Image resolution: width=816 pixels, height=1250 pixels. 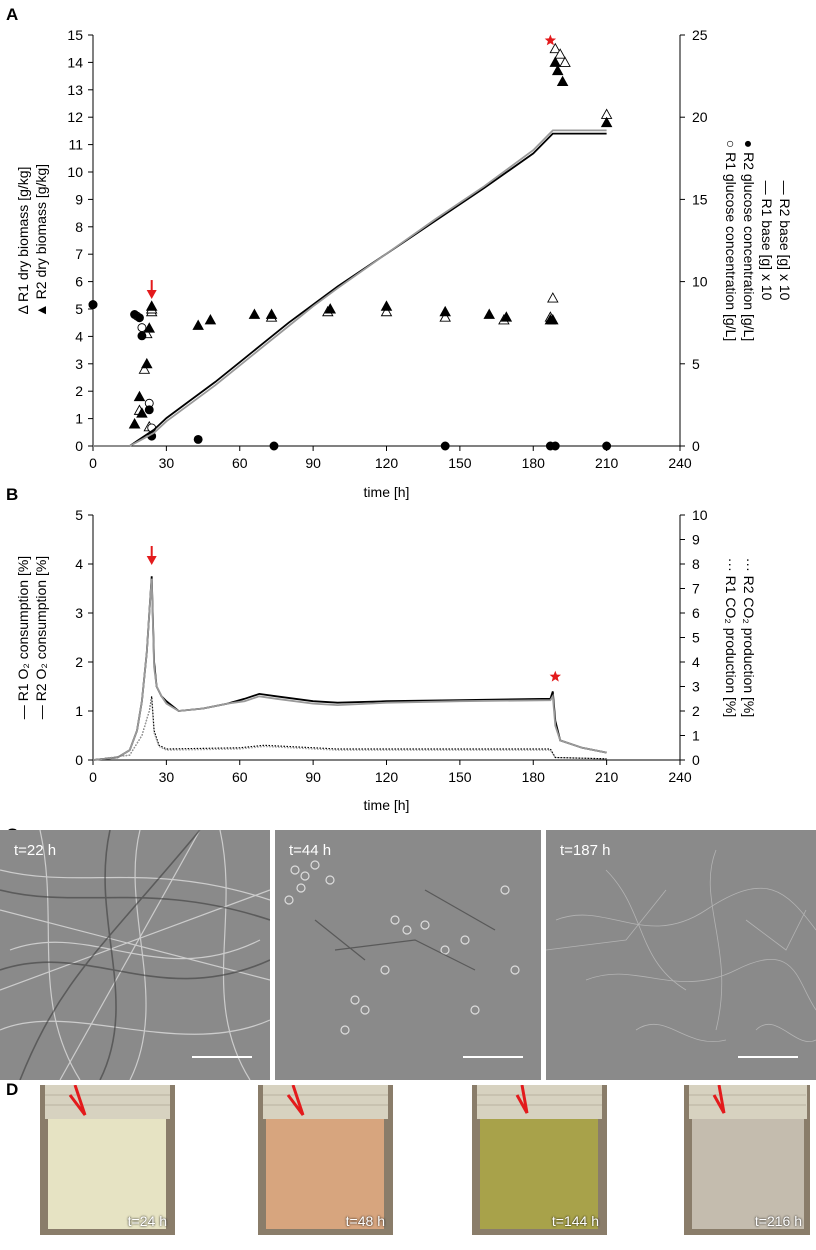 What do you see at coordinates (75, 117) in the screenshot?
I see `y-left-tick-label: 12` at bounding box center [75, 117].